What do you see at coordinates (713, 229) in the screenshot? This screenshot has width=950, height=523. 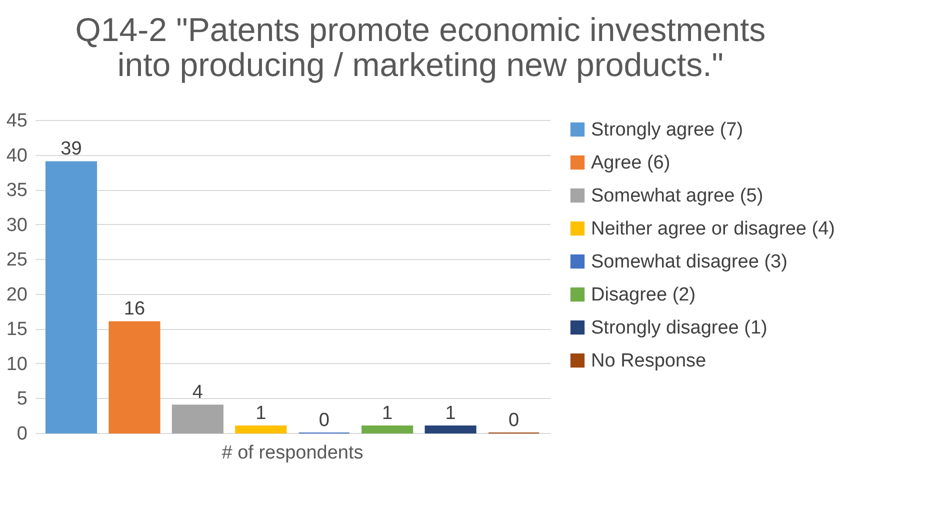 I see `legend-label: Neither agree or disagree (4)` at bounding box center [713, 229].